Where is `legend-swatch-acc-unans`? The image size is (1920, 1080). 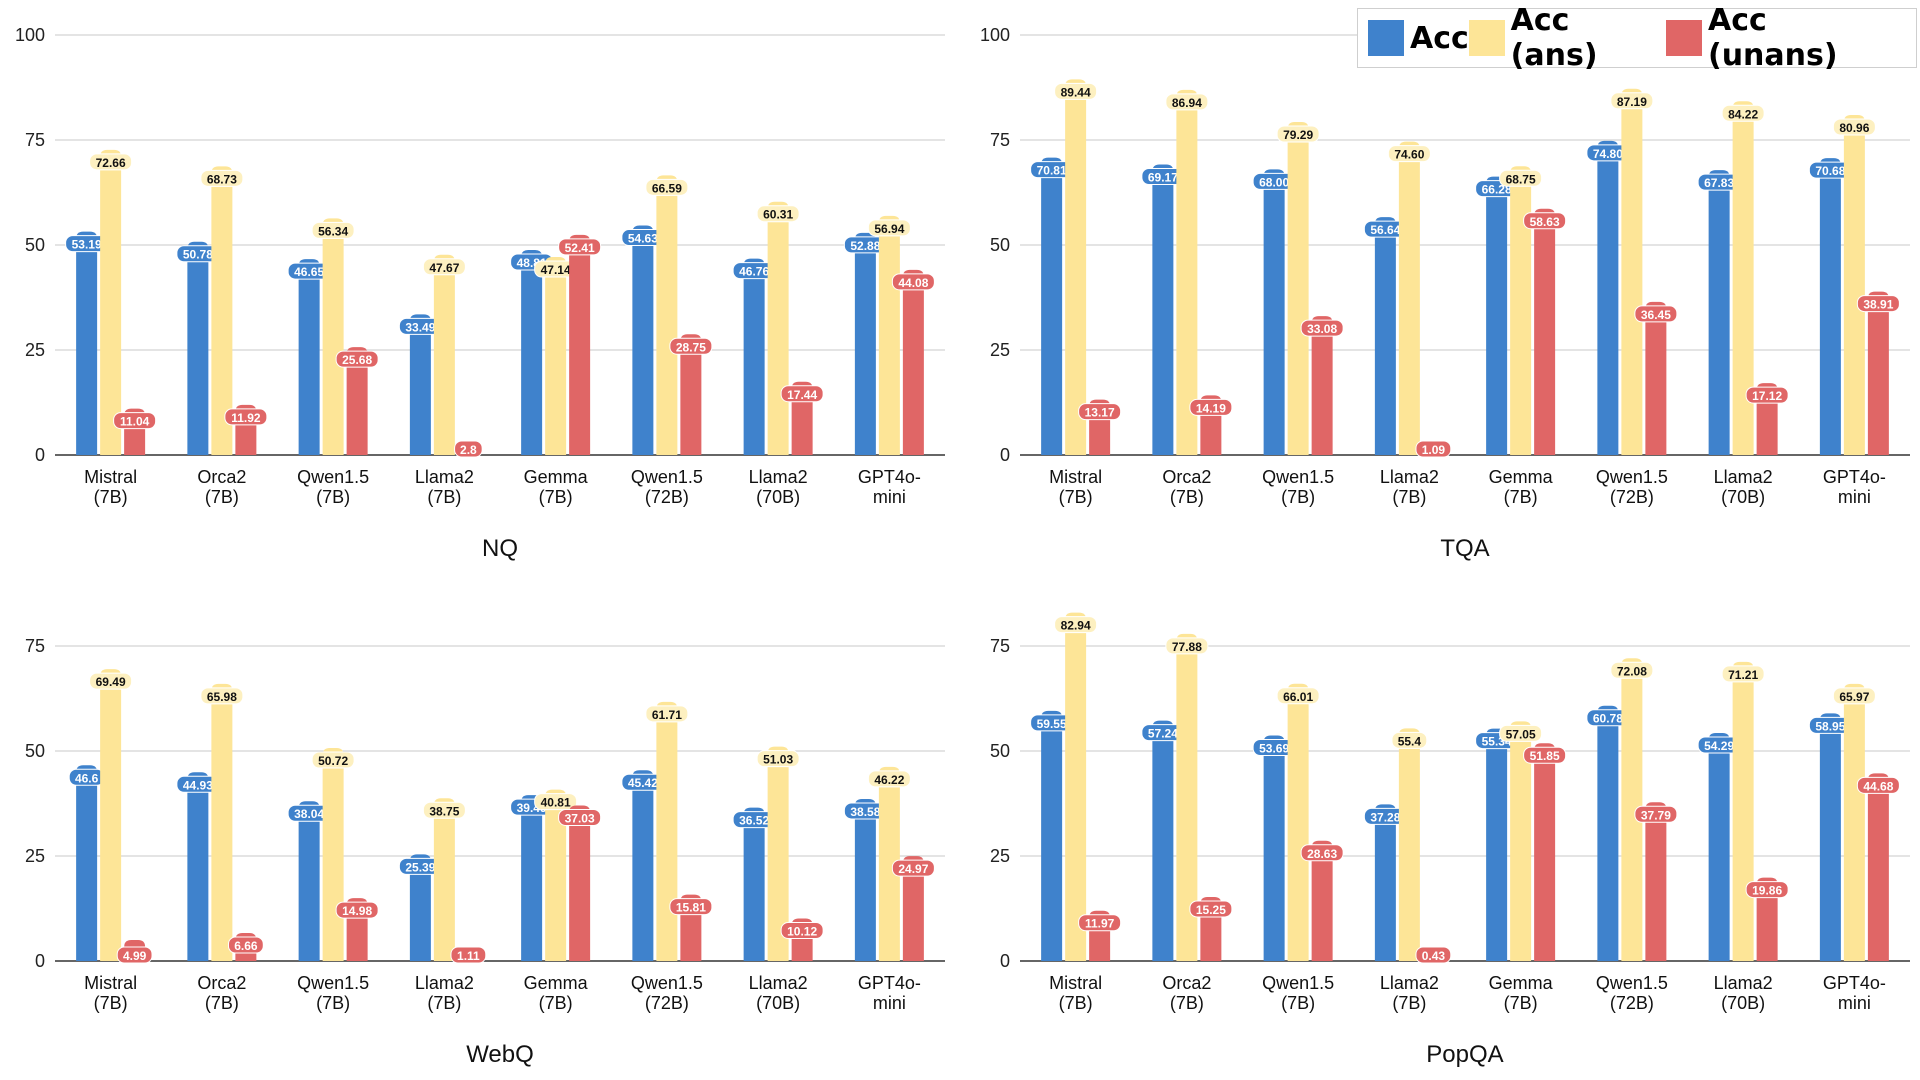 legend-swatch-acc-unans is located at coordinates (1684, 38).